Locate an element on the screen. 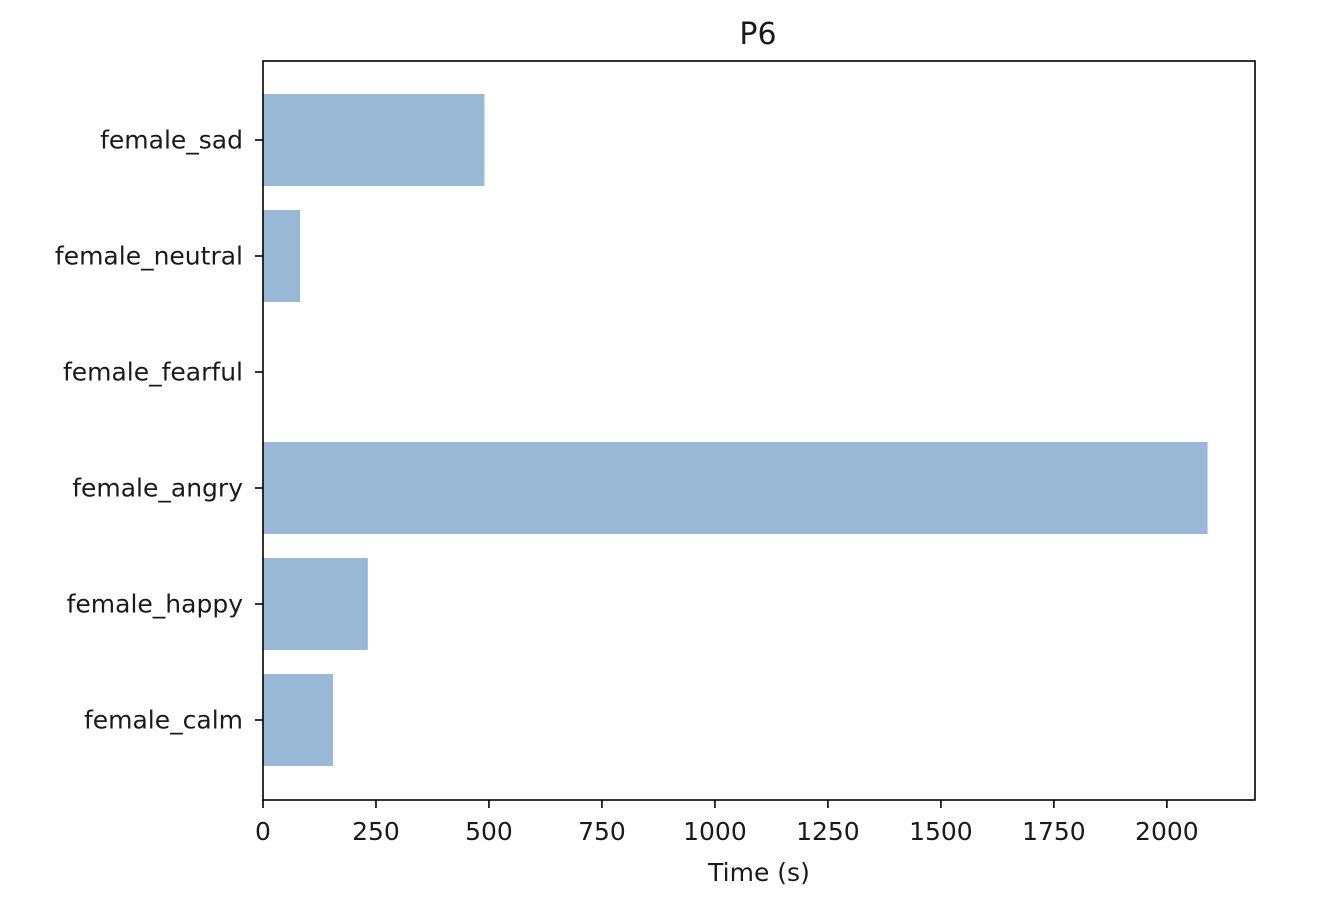  y-tick-label-female-neutral: female_neutral is located at coordinates (149, 256).